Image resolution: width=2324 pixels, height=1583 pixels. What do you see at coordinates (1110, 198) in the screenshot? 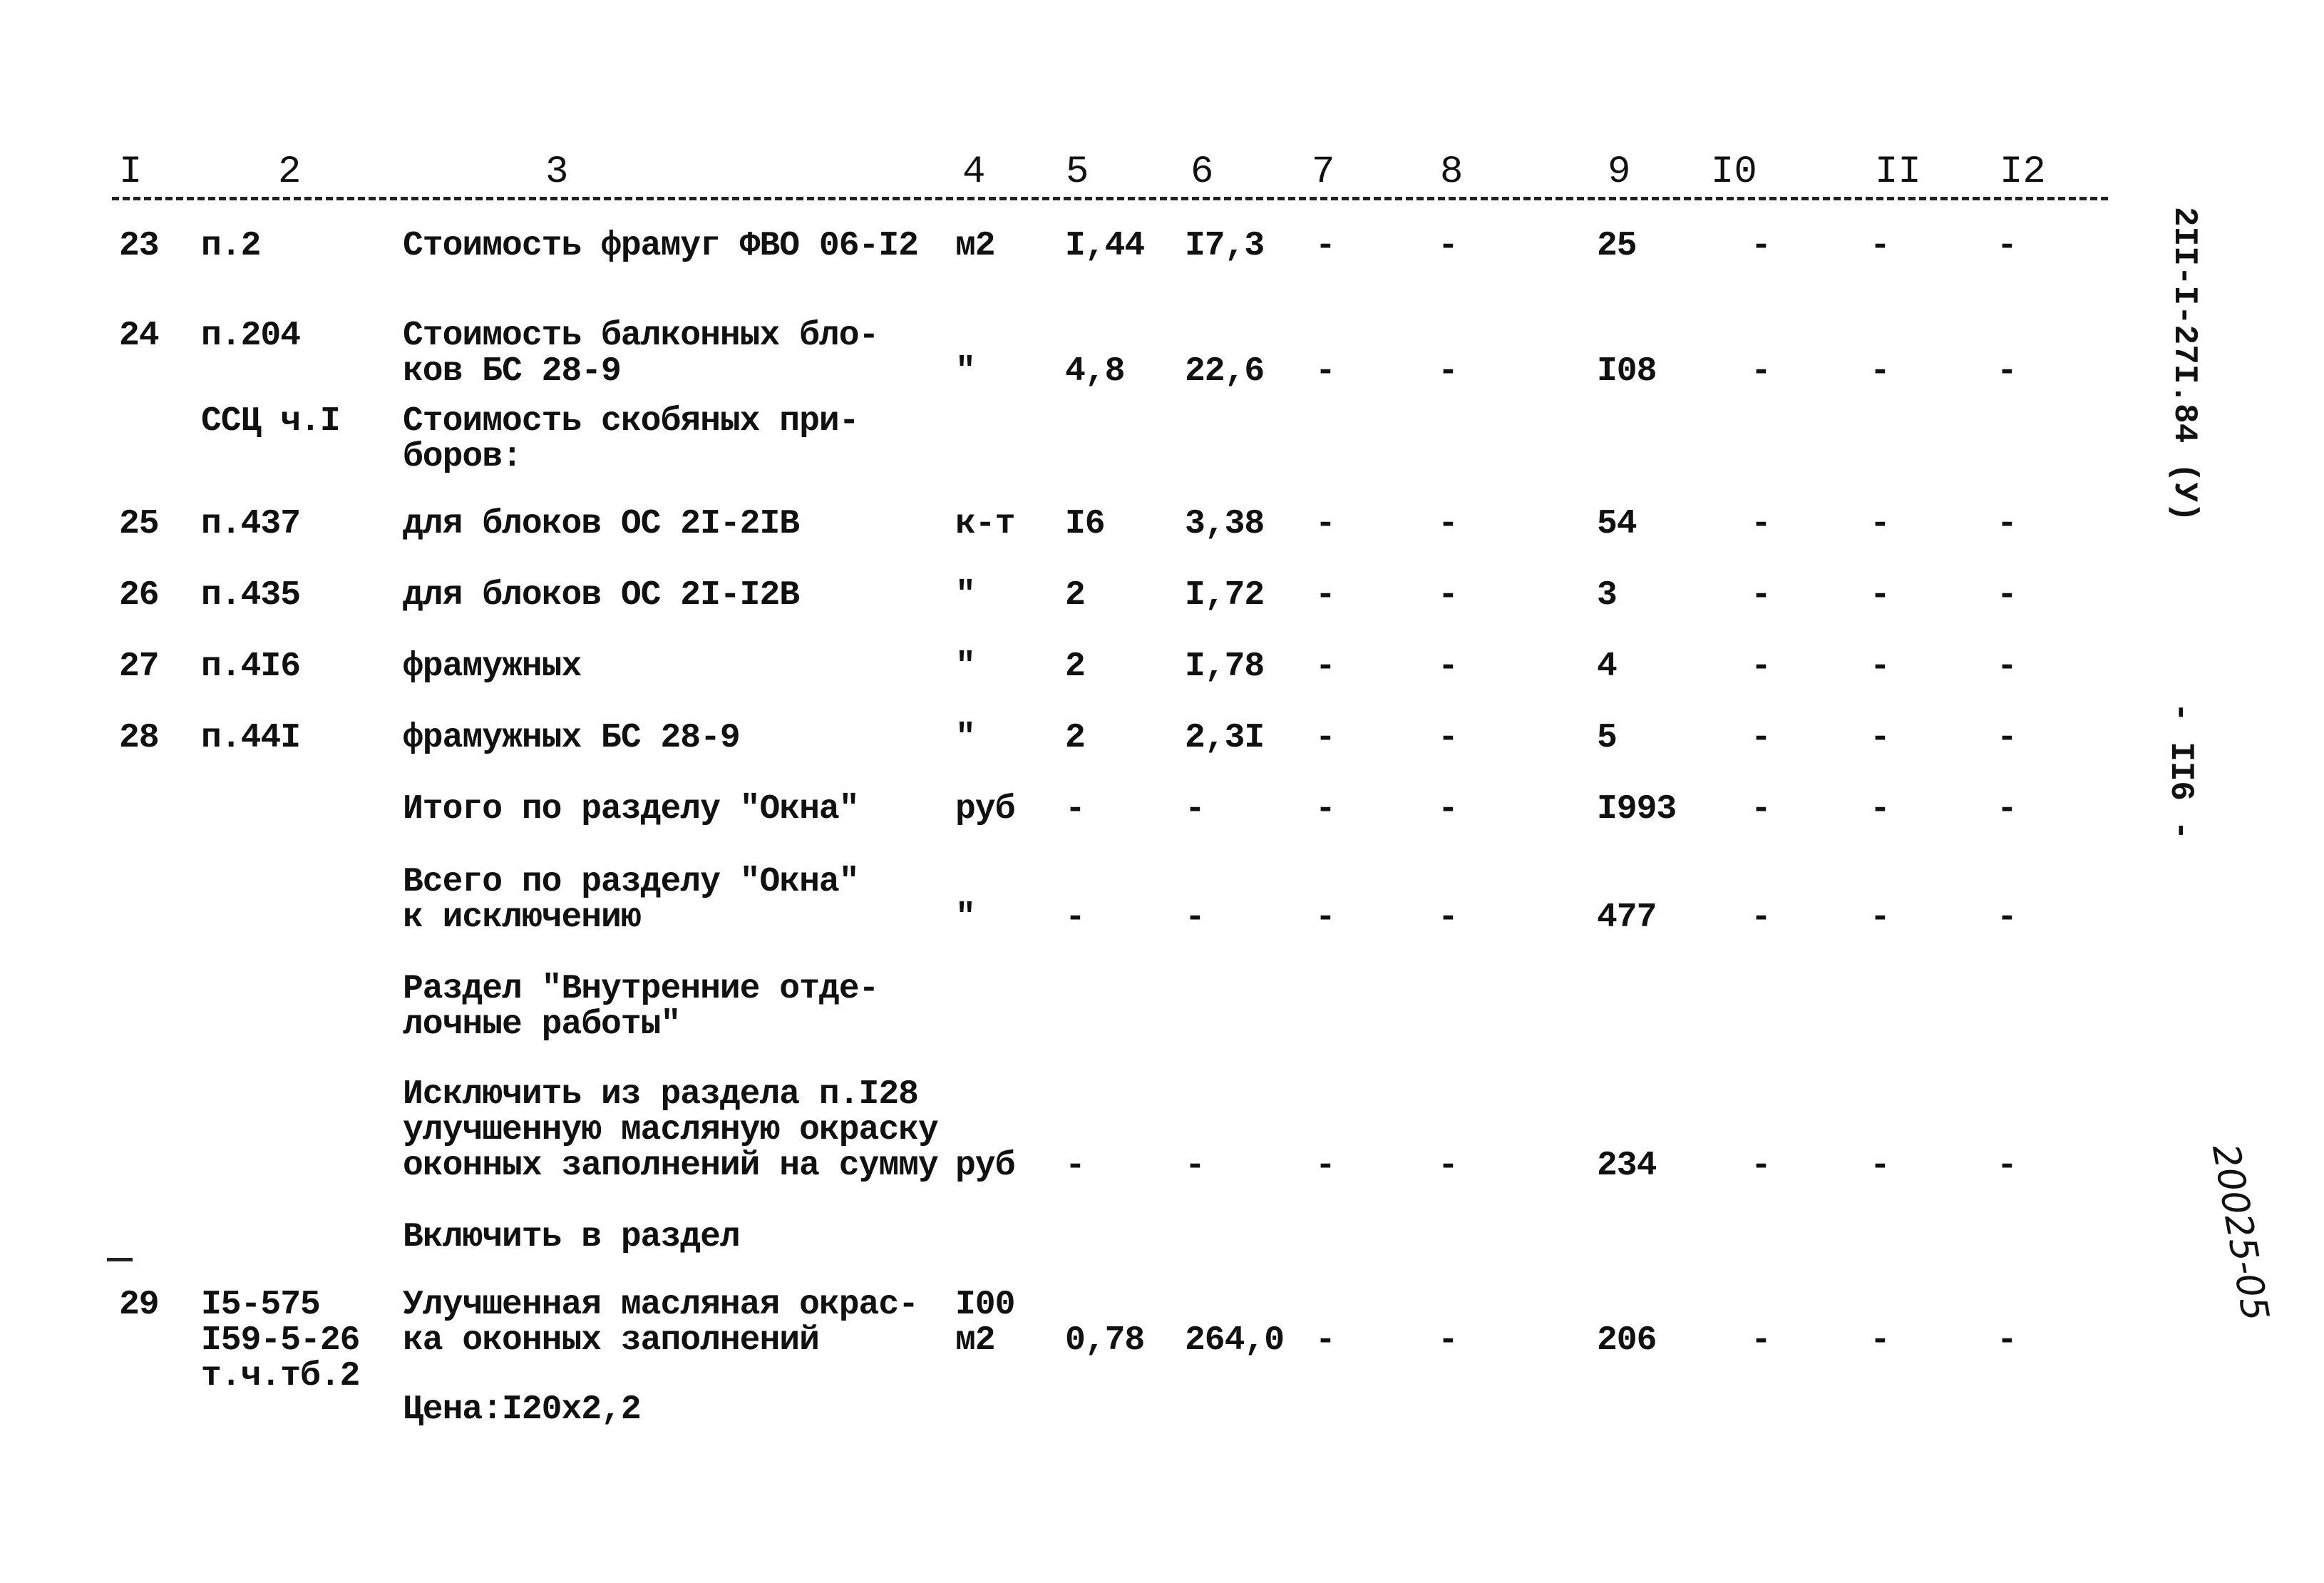
I see `header-divider` at bounding box center [1110, 198].